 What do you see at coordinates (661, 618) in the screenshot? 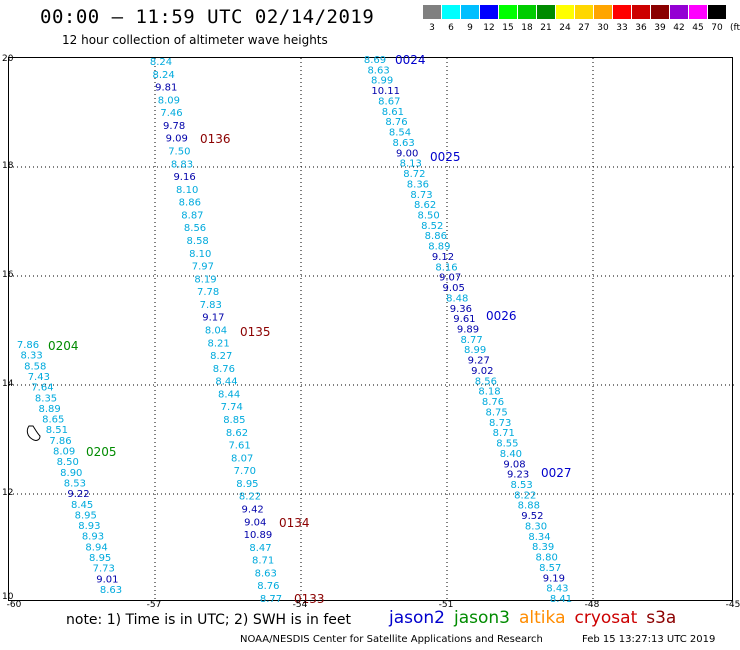
I see `legend-s3a: s3a` at bounding box center [661, 618].